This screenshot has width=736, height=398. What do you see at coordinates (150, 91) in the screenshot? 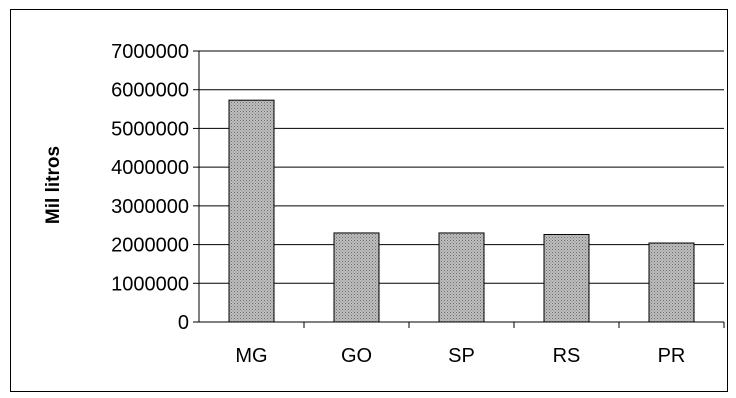
I see `y-tick-label: 6000000` at bounding box center [150, 91].